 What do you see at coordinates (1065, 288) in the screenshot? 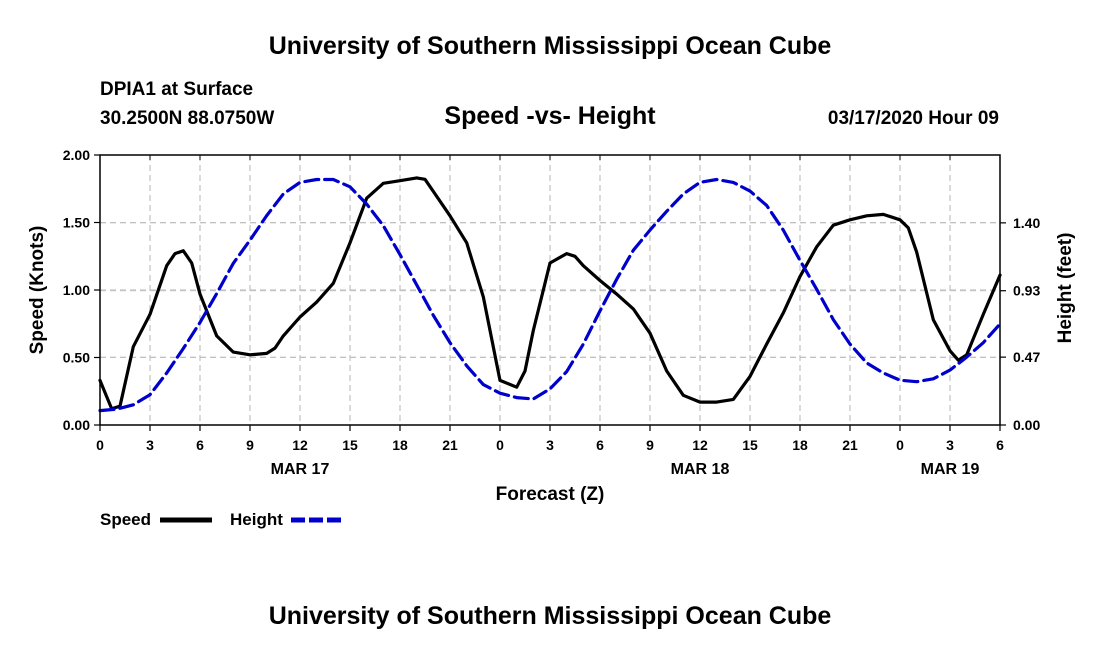
I see `y2-axis-label: Height (feet)` at bounding box center [1065, 288].